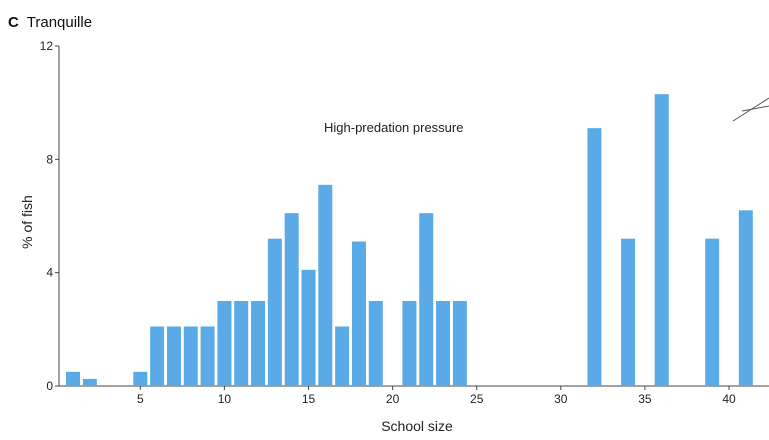 The image size is (769, 440). Describe the element at coordinates (645, 399) in the screenshot. I see `x-tick-label: 35` at that location.